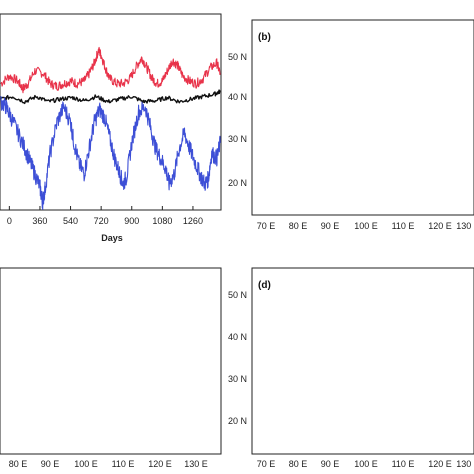  I want to click on northern-ridge, so click(307, 340).